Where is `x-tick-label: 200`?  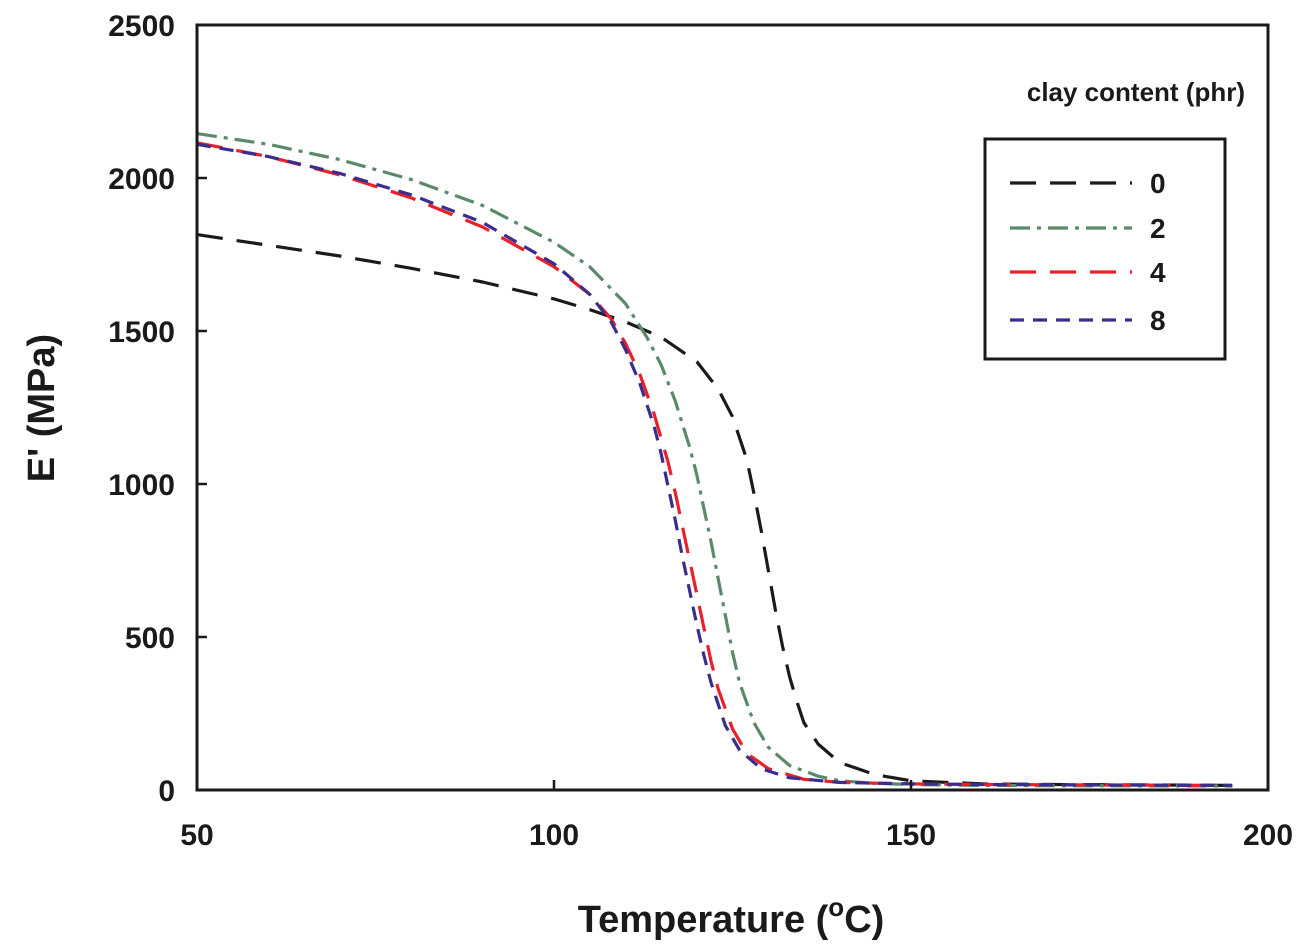
x-tick-label: 200 is located at coordinates (1268, 835).